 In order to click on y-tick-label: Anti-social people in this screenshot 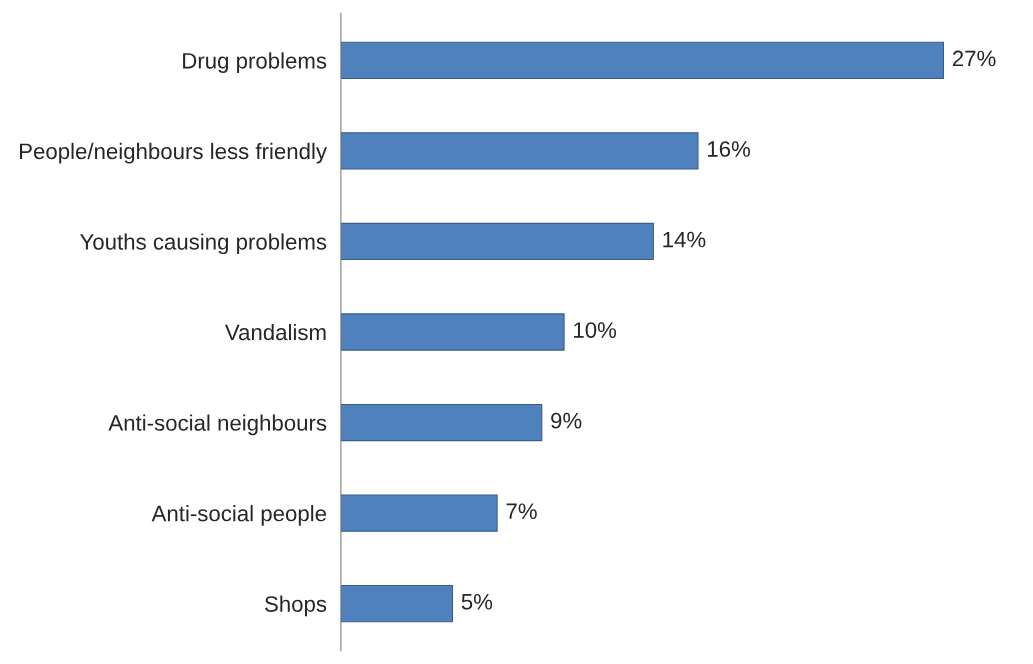, I will do `click(239, 515)`.